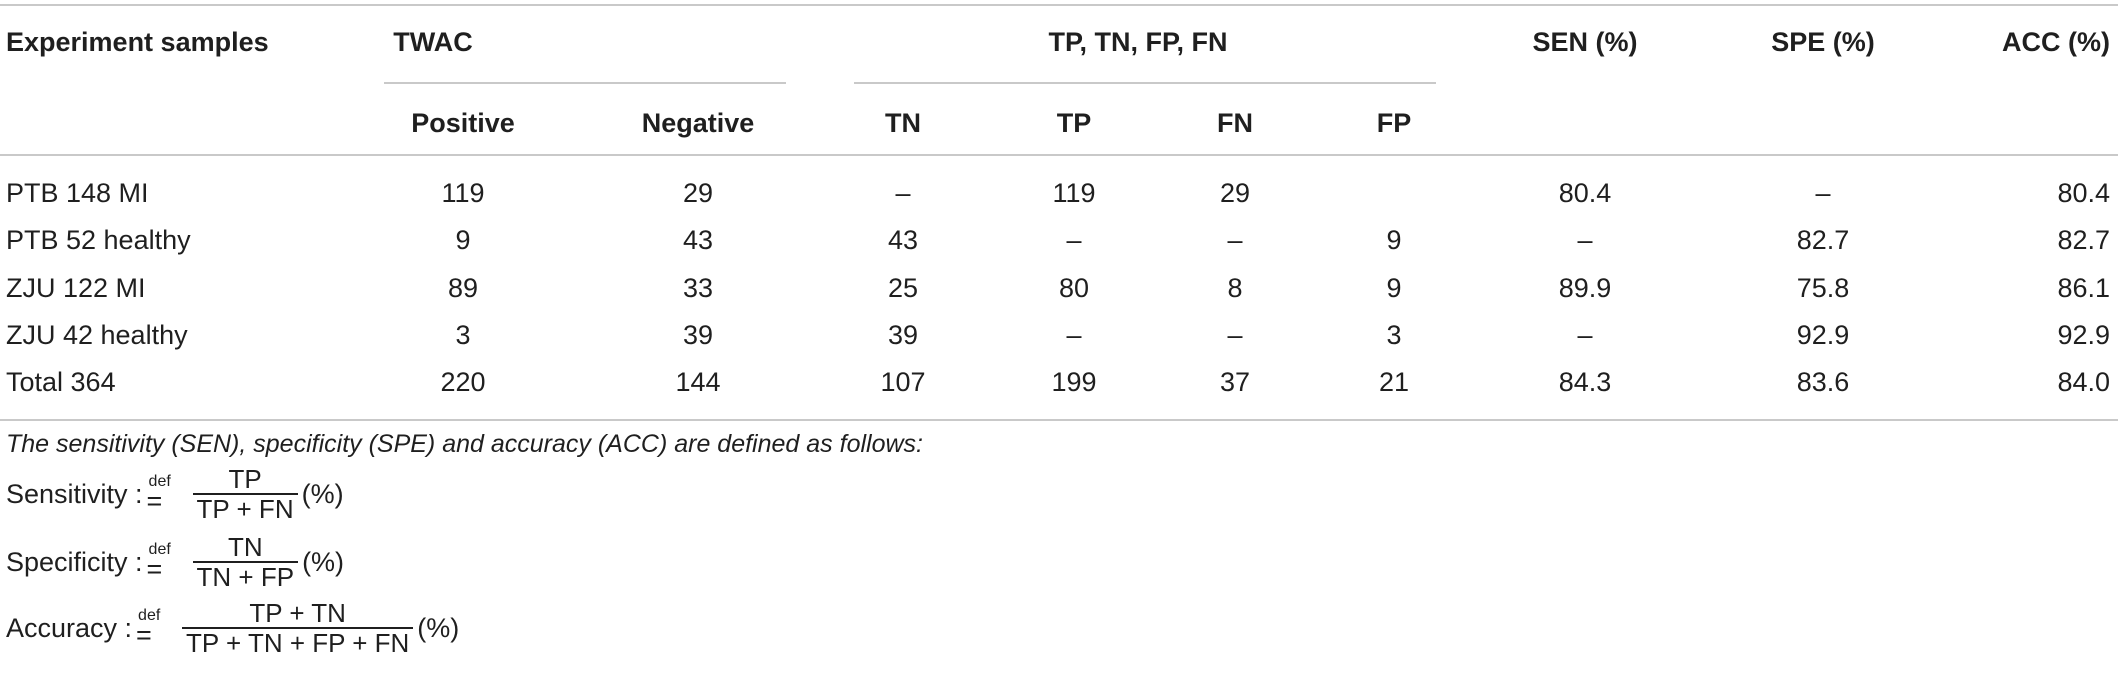  What do you see at coordinates (175, 494) in the screenshot?
I see `formula-sensitivity: Sensitivity : def = TP TP + FN (%)` at bounding box center [175, 494].